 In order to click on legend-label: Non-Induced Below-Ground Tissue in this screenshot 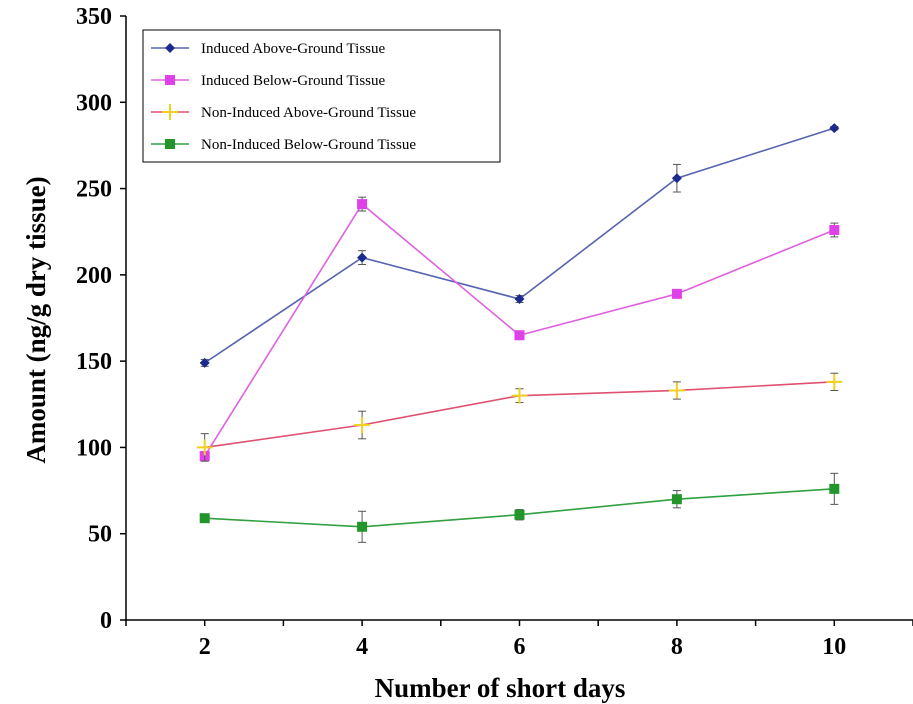, I will do `click(308, 145)`.